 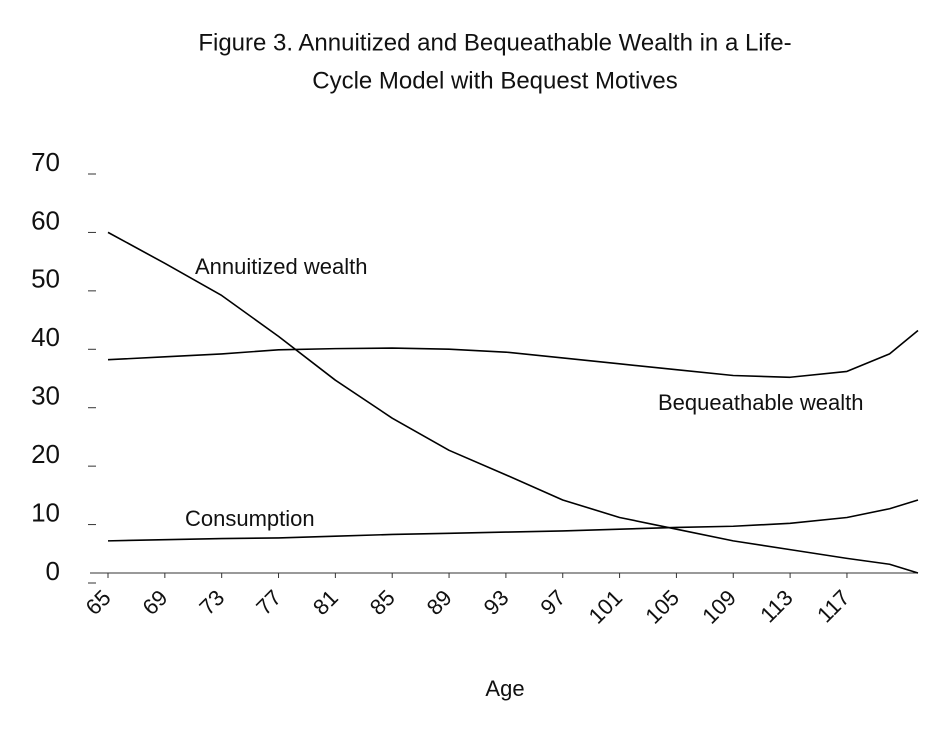 I want to click on y-tick-label: 10, so click(x=45, y=512).